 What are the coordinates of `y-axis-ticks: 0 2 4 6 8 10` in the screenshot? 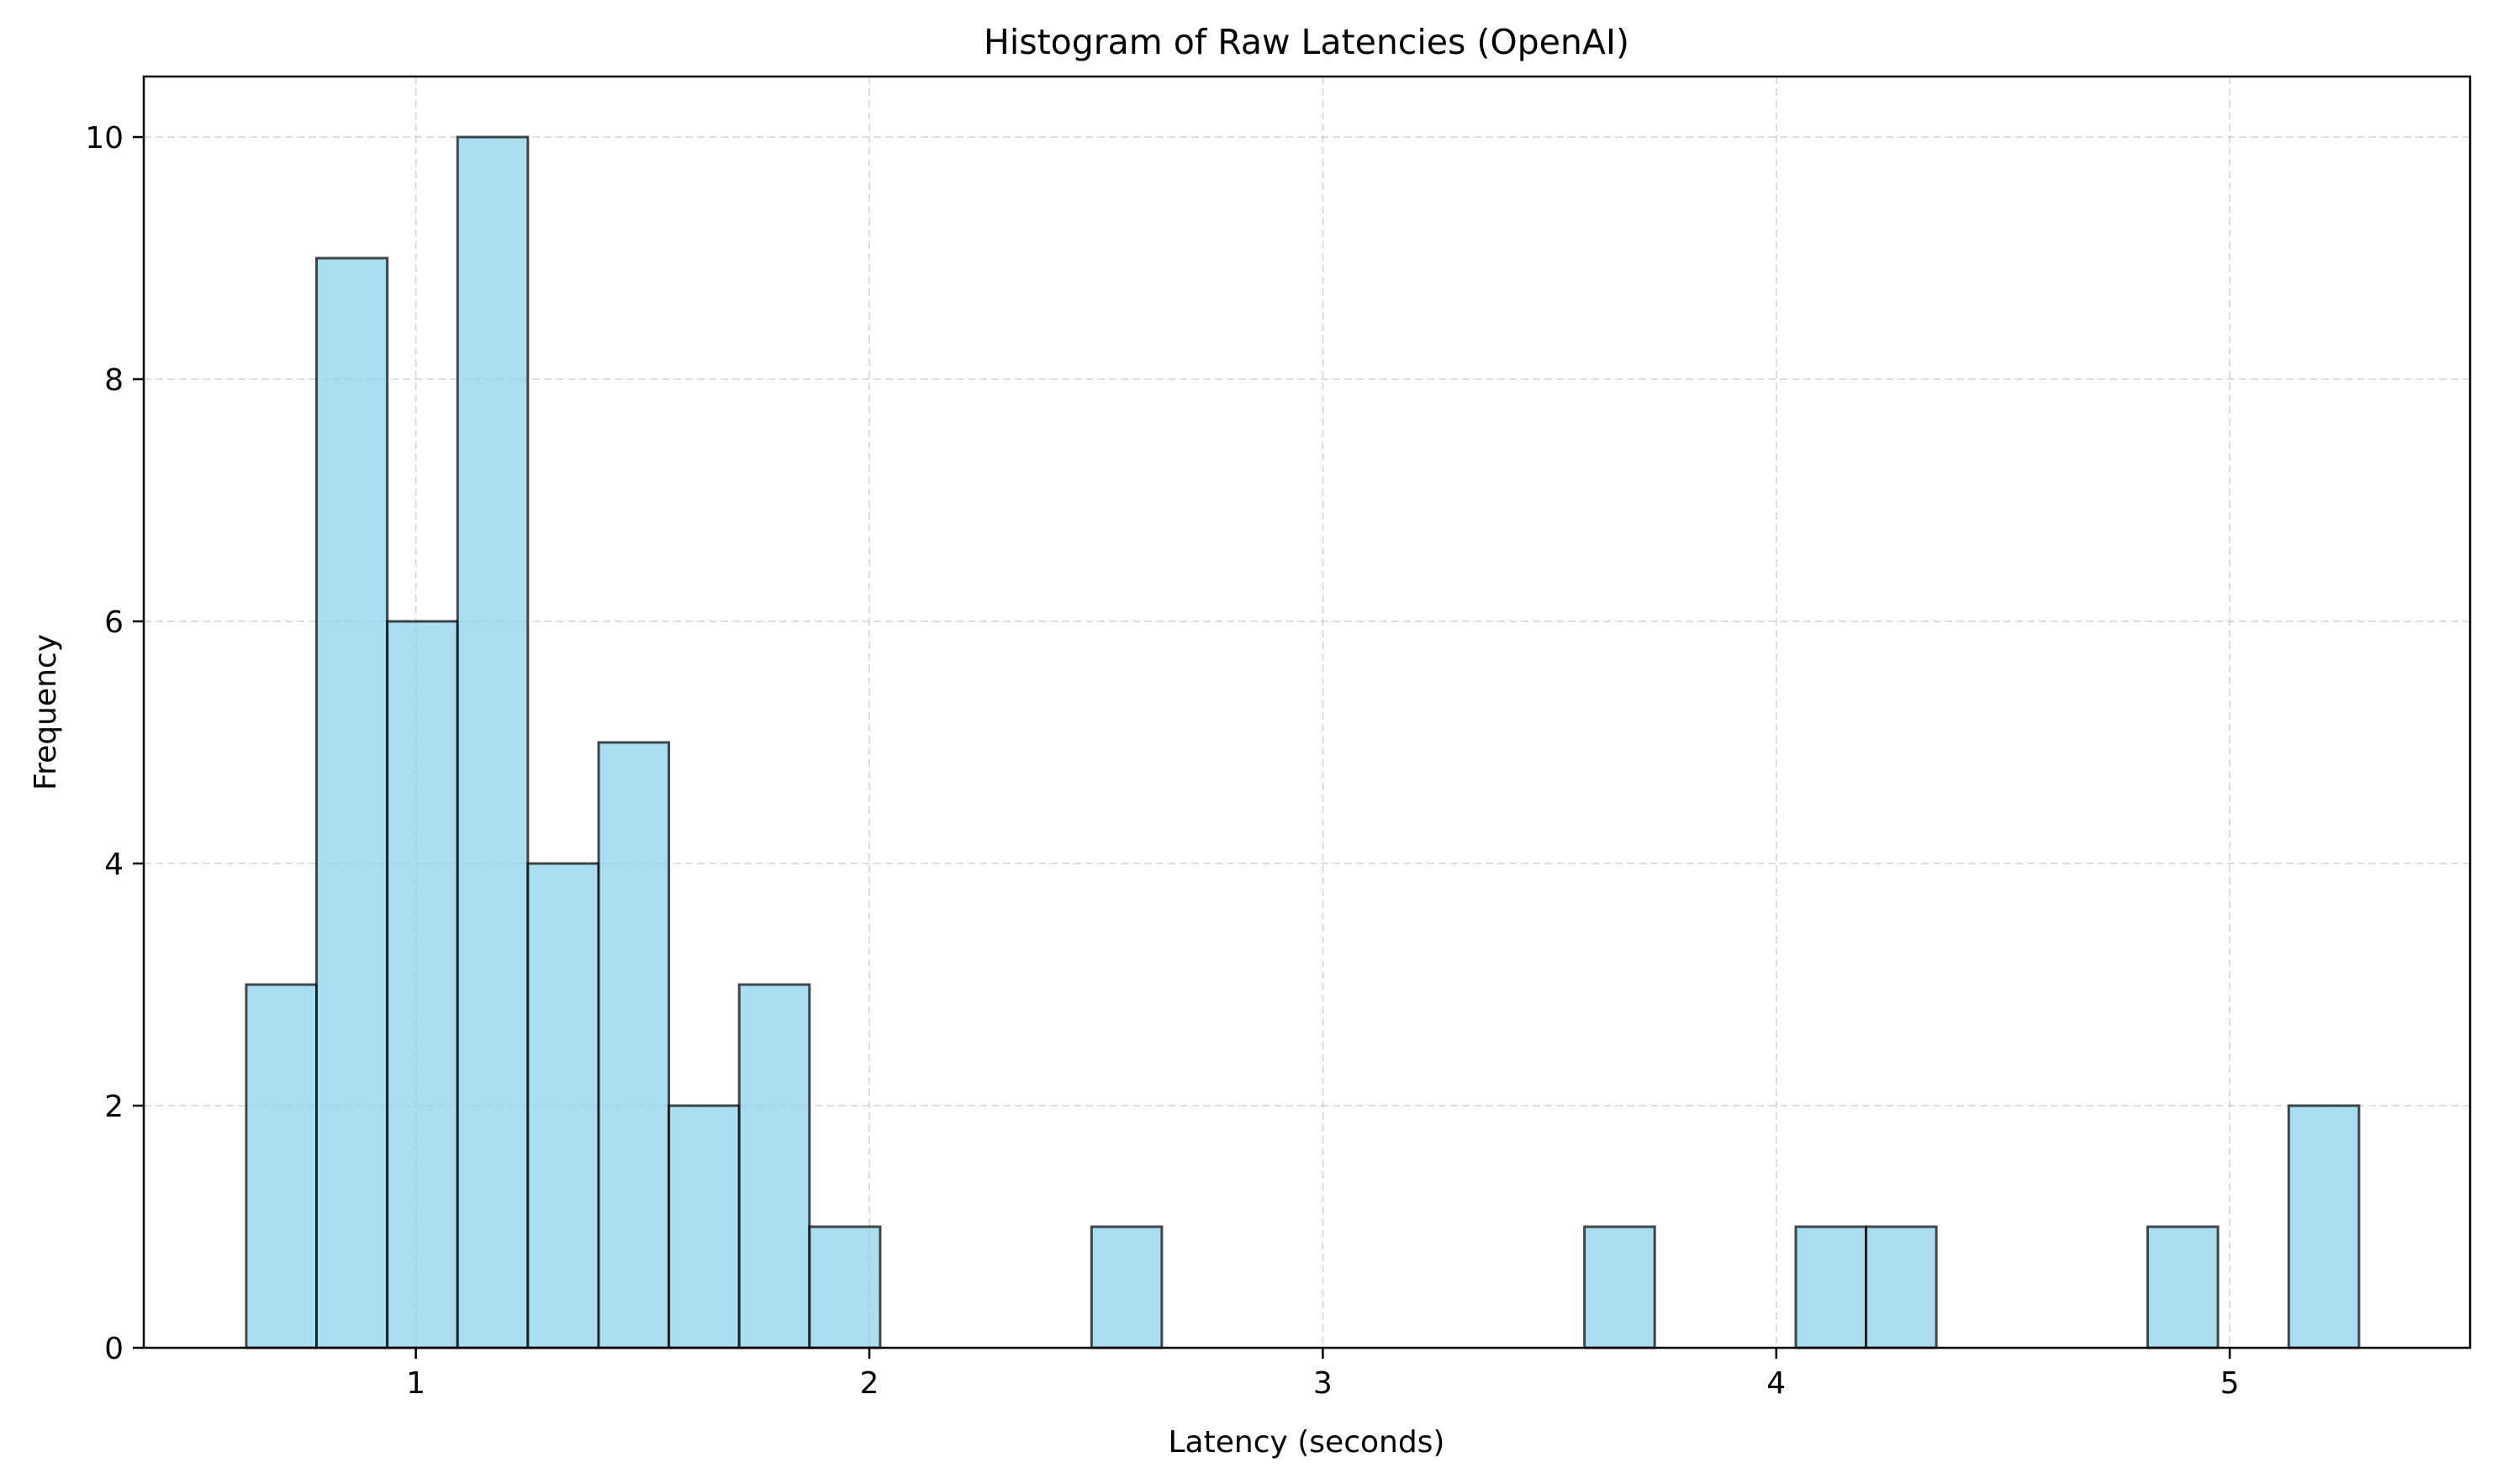 It's located at (114, 743).